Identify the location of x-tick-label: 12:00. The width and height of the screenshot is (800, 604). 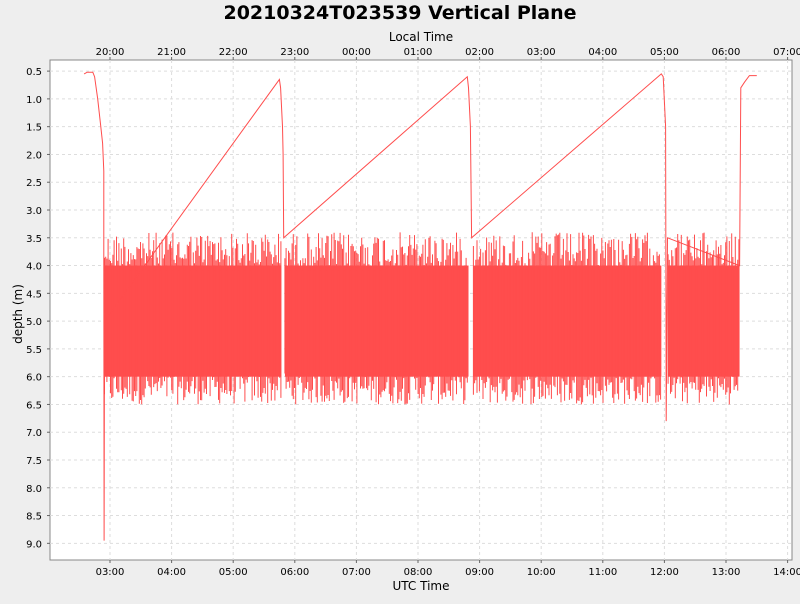
(664, 572).